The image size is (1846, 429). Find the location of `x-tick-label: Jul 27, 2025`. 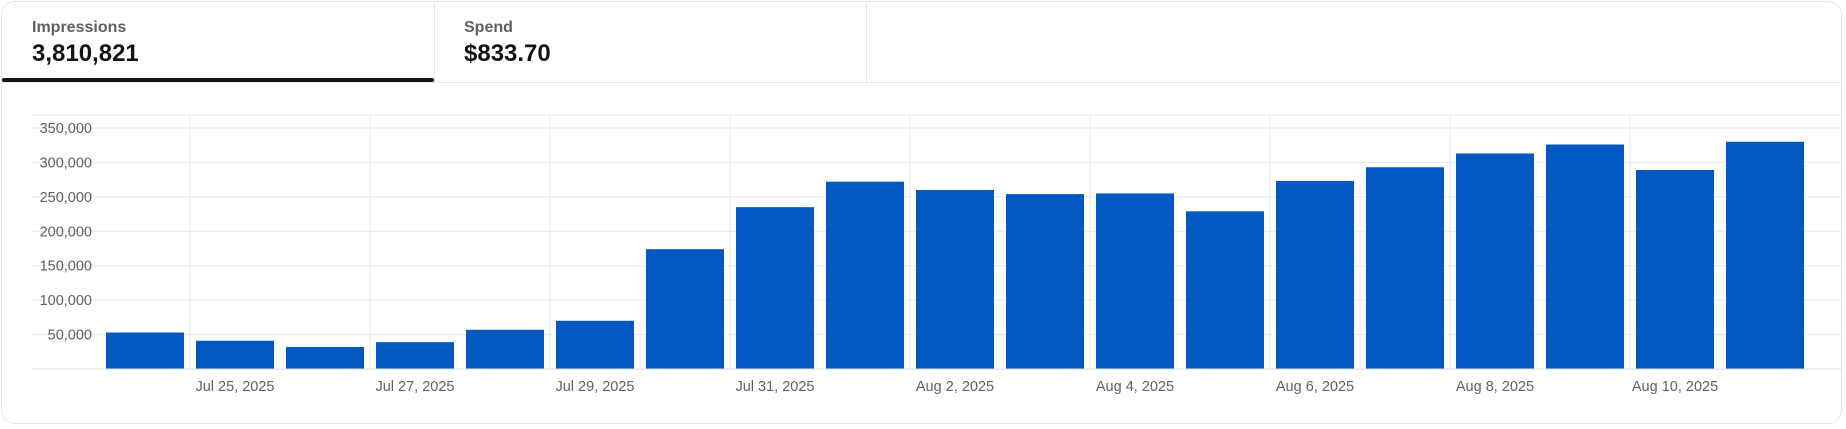

x-tick-label: Jul 27, 2025 is located at coordinates (414, 387).